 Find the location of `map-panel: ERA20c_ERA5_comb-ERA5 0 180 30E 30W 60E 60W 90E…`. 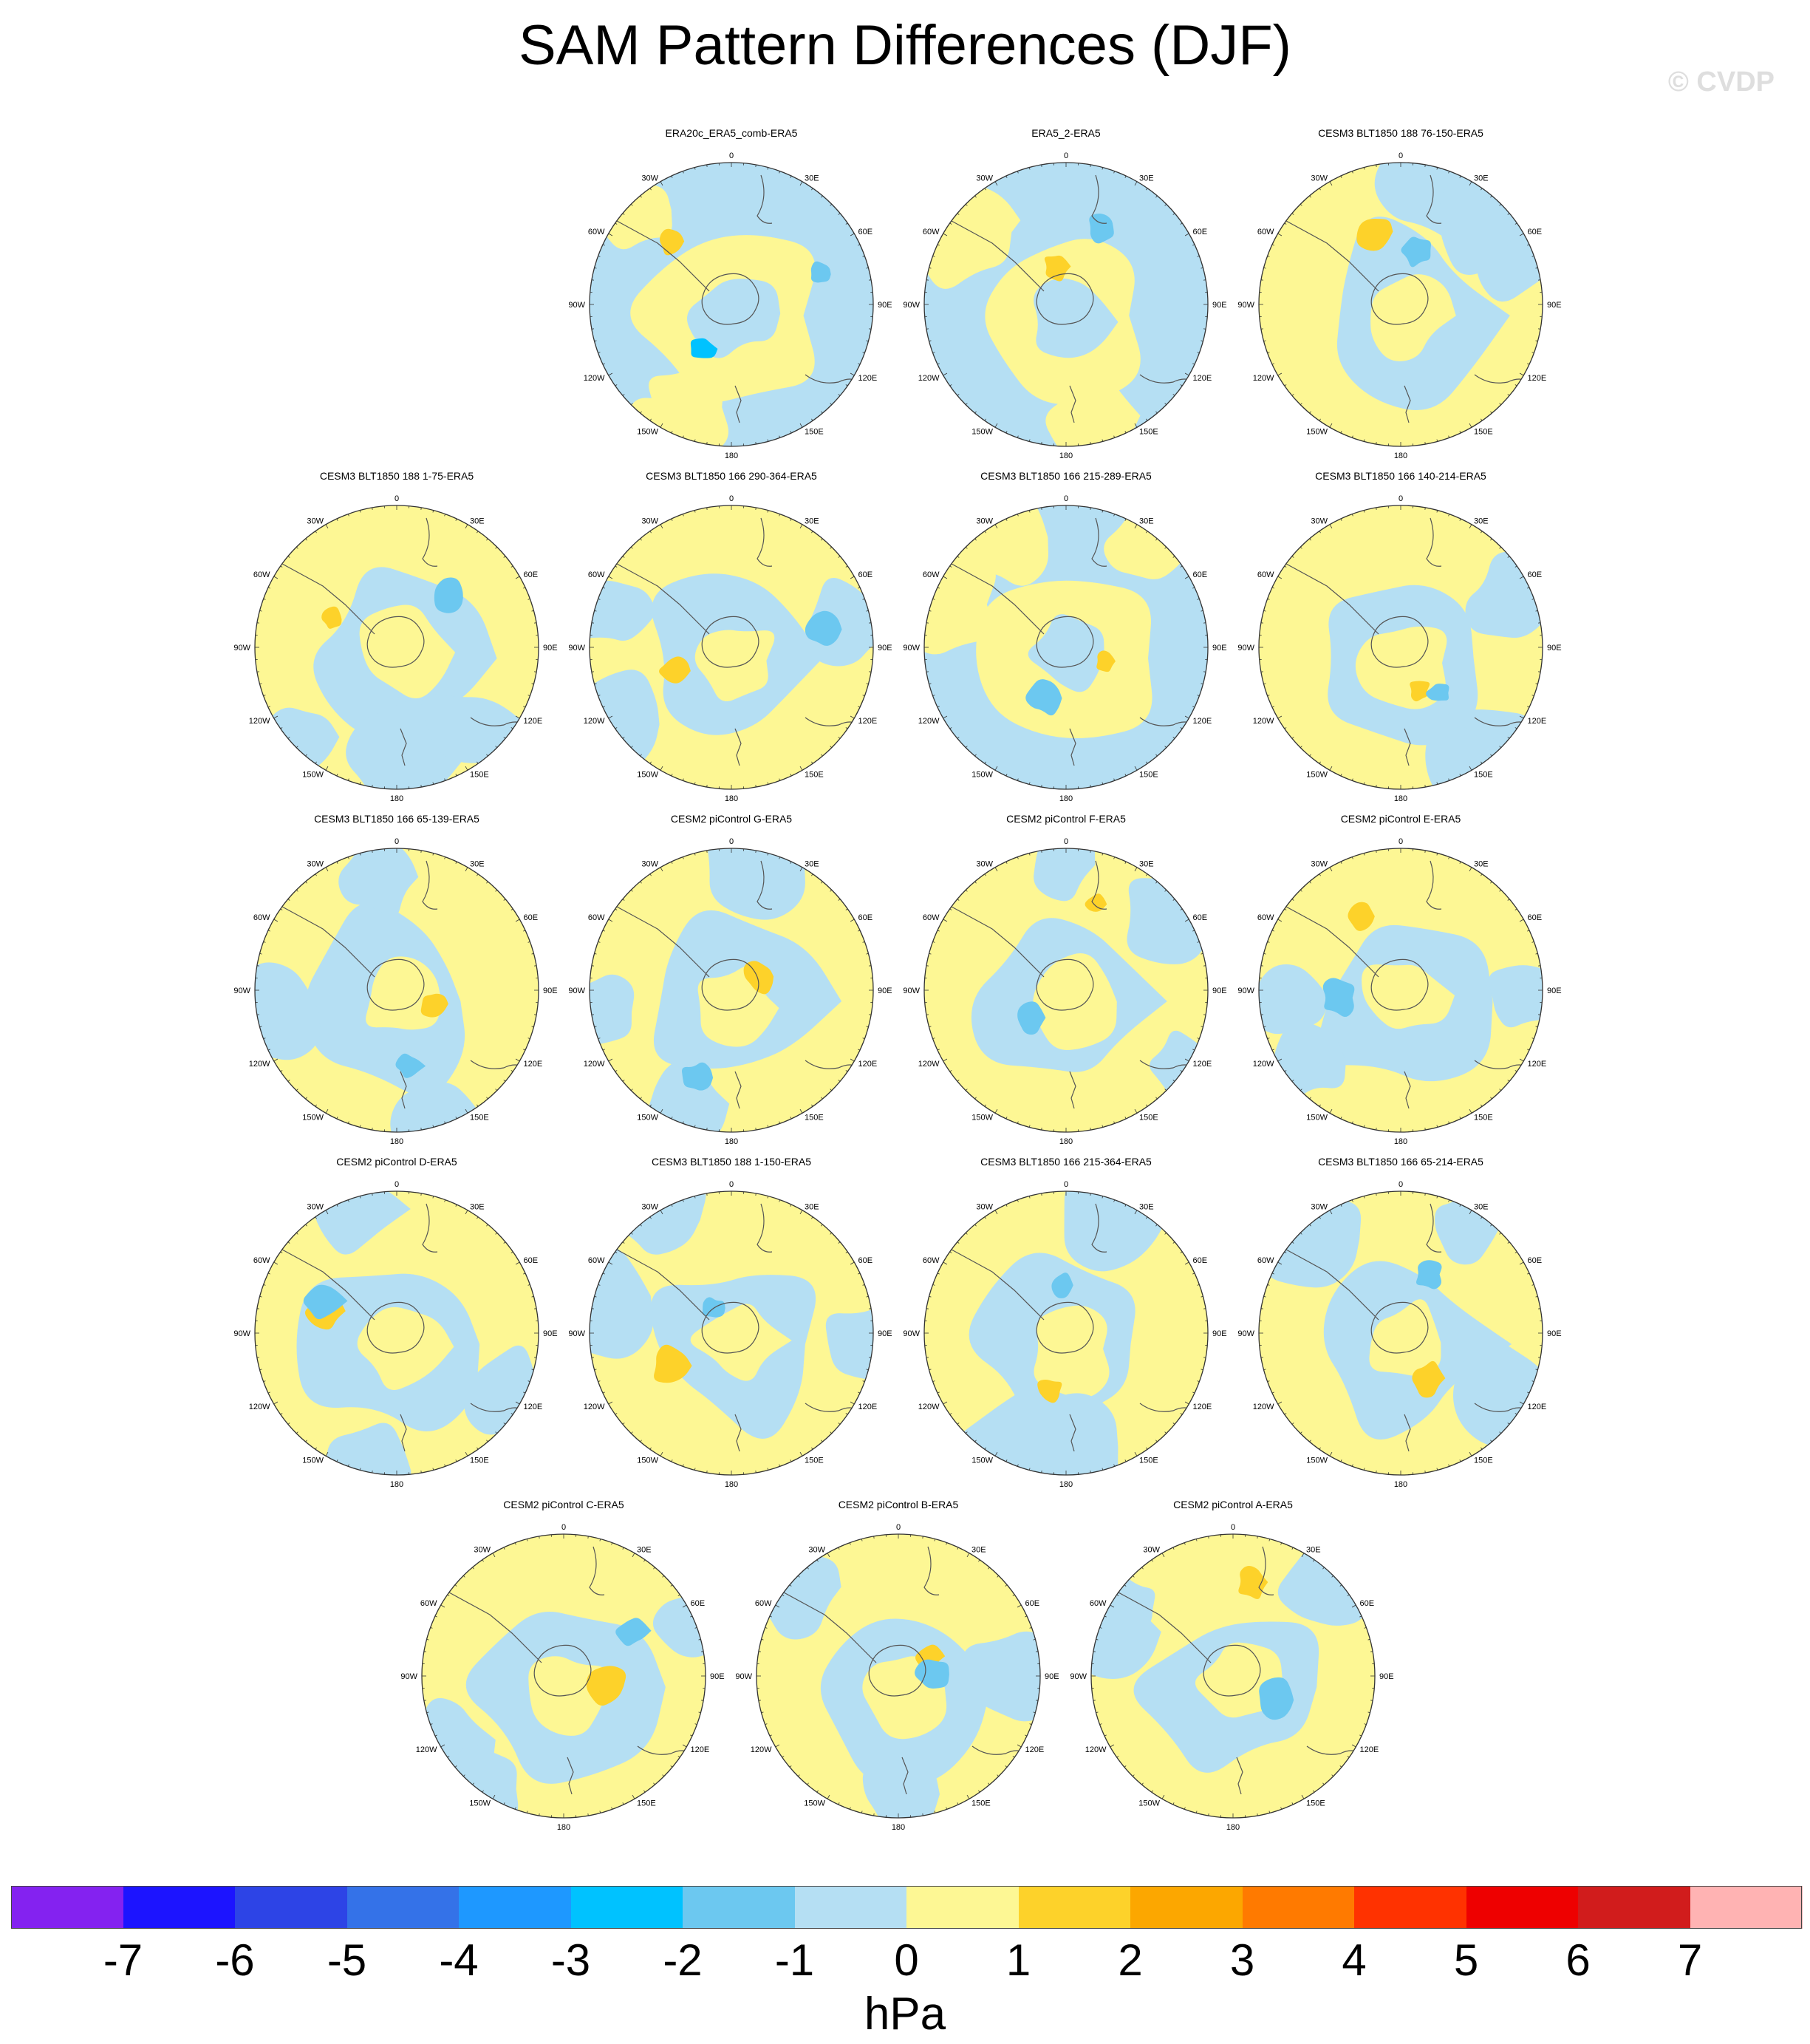

map-panel: ERA20c_ERA5_comb-ERA5 0 180 30E 30W 60E 60W 90E… is located at coordinates (731, 297).